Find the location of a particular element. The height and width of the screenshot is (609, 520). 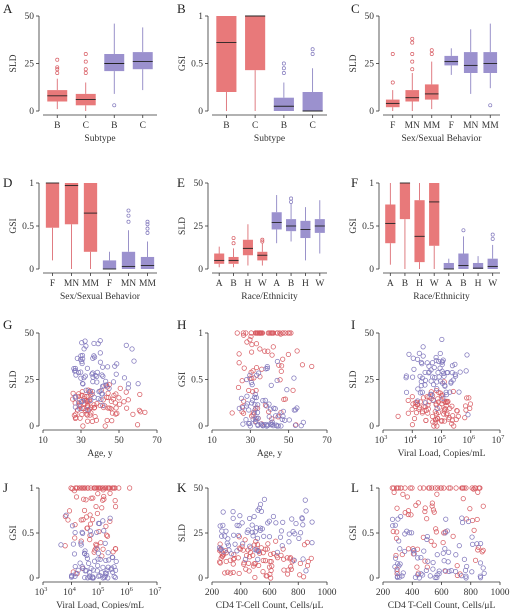

x-tick-label: W is located at coordinates (319, 284).